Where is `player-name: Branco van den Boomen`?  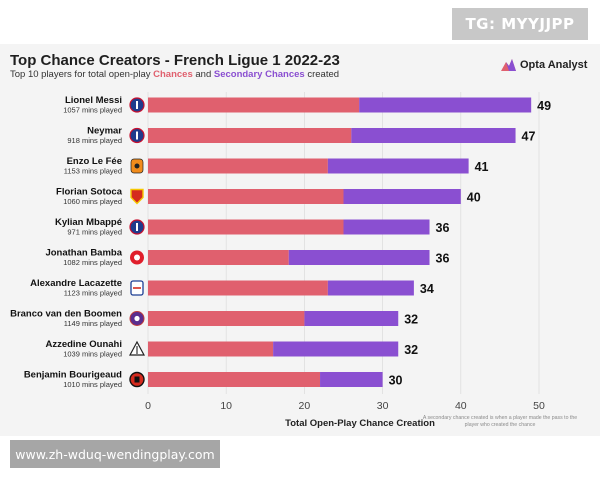 player-name: Branco van den Boomen is located at coordinates (66, 314).